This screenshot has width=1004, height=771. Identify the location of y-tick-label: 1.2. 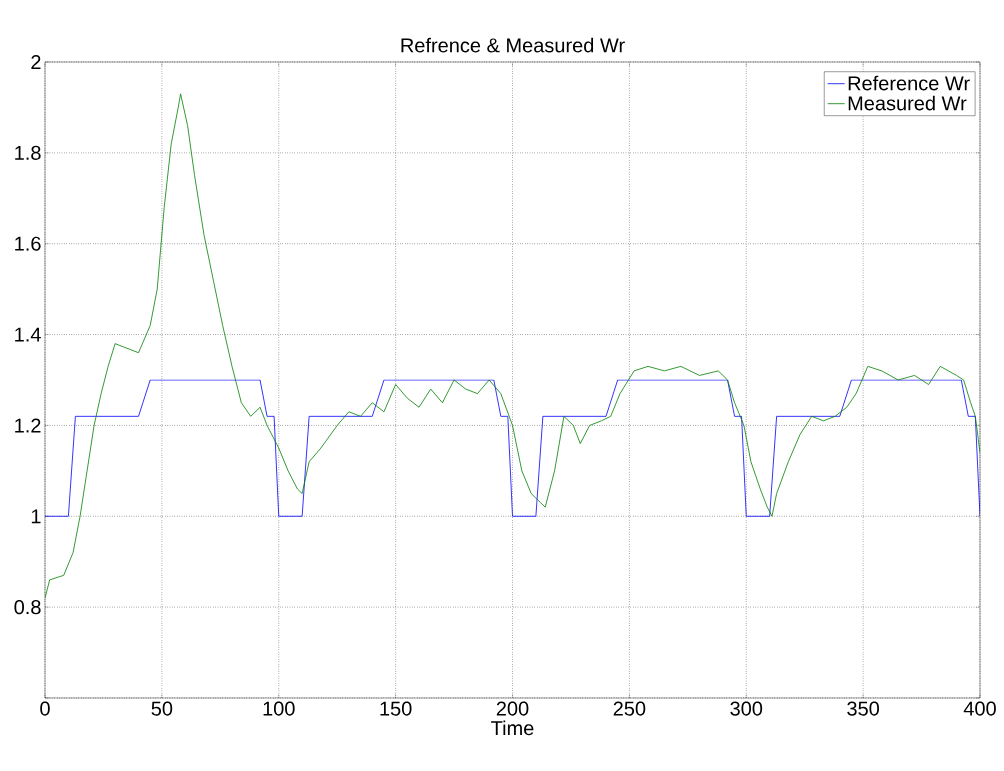
(28, 425).